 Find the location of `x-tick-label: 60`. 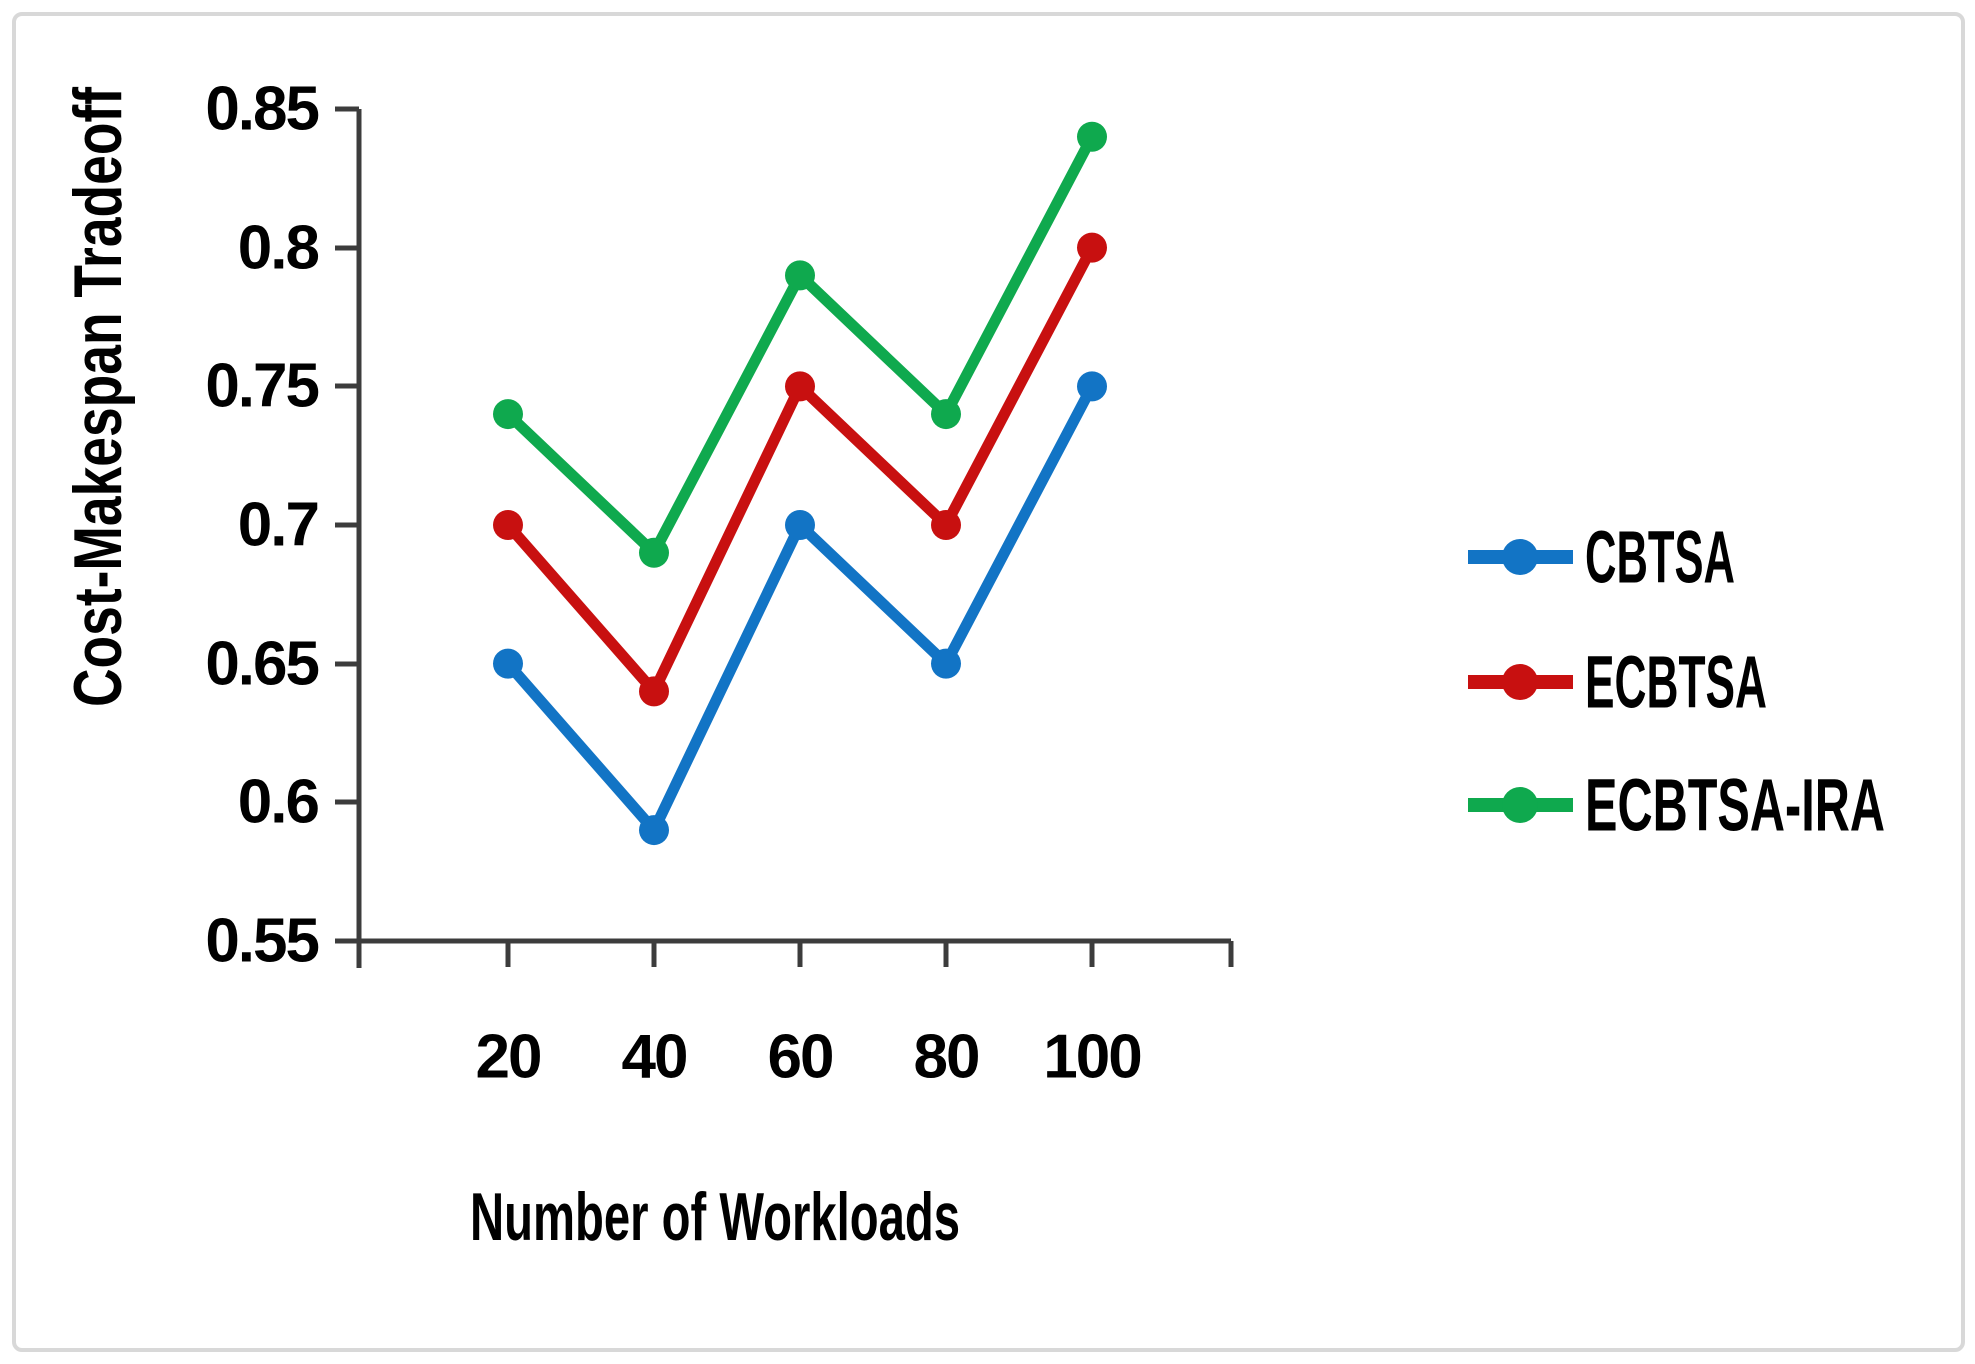

x-tick-label: 60 is located at coordinates (800, 1057).